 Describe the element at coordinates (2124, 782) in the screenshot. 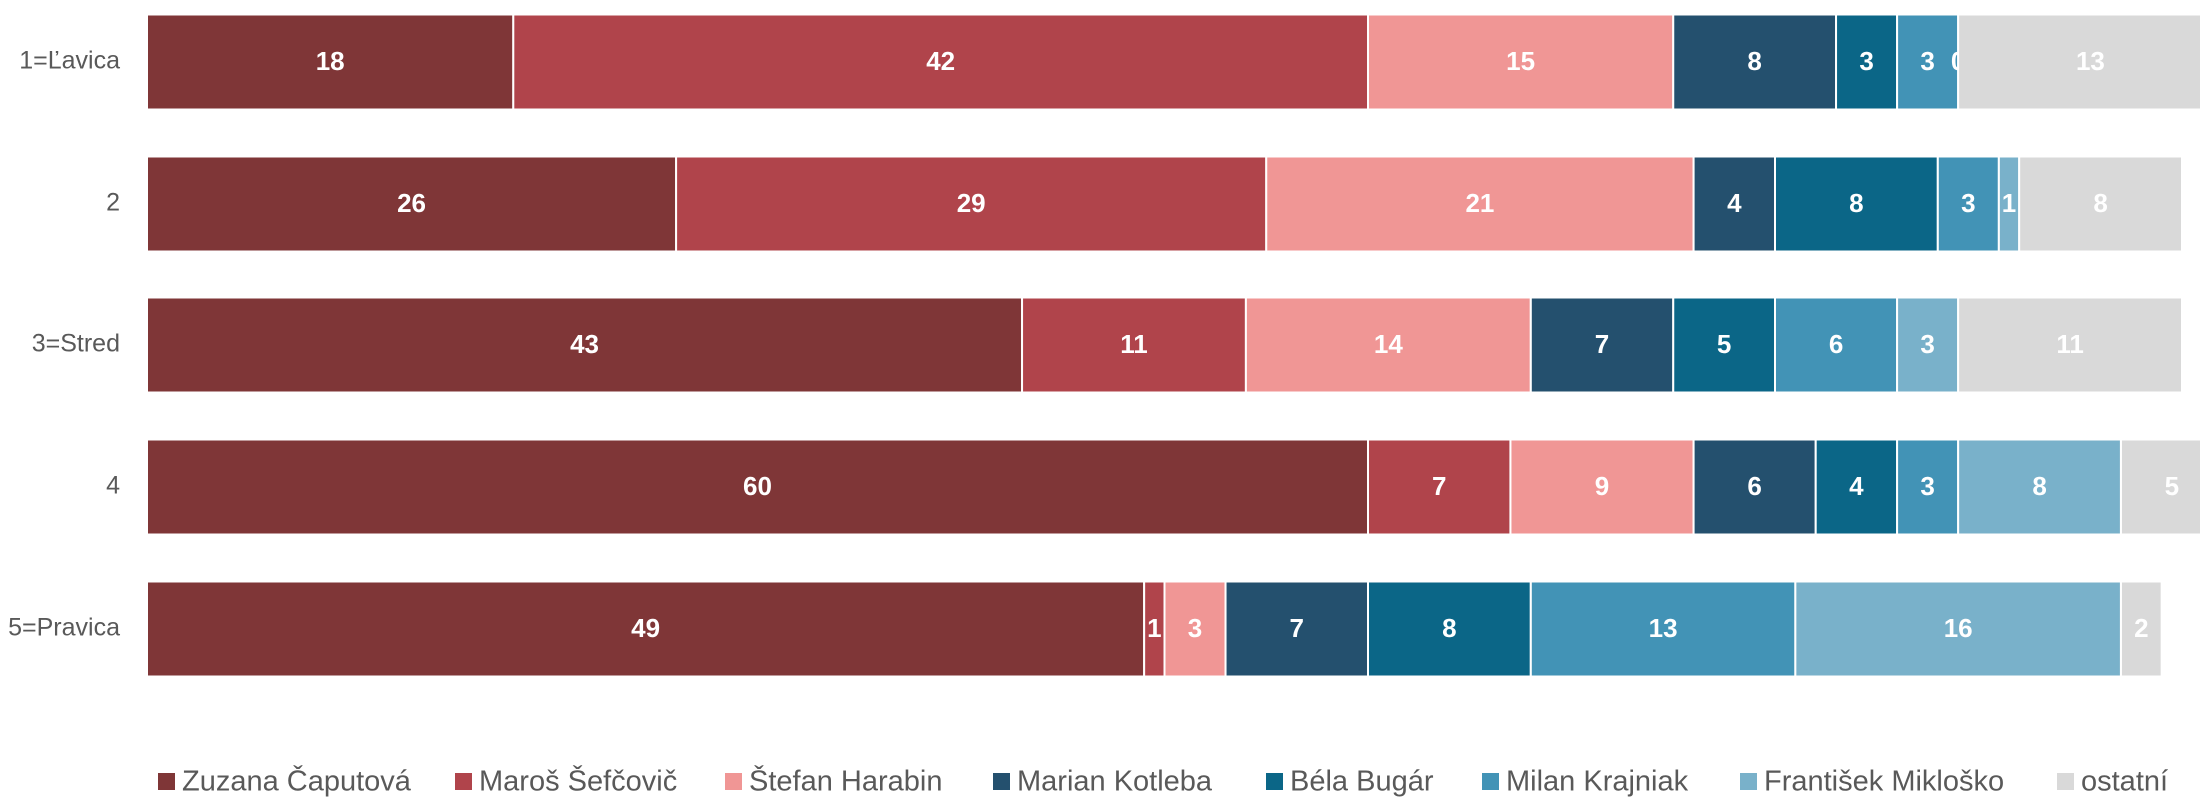

I see `legend-label: ostatní` at that location.